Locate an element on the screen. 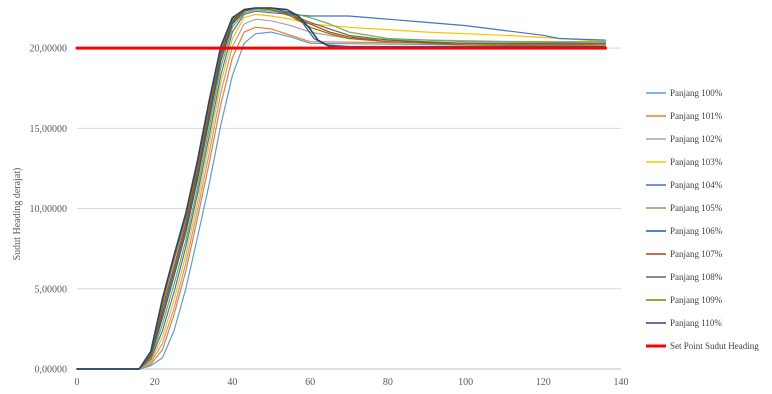  legend-label: Set Point Sudut Heading is located at coordinates (714, 346).